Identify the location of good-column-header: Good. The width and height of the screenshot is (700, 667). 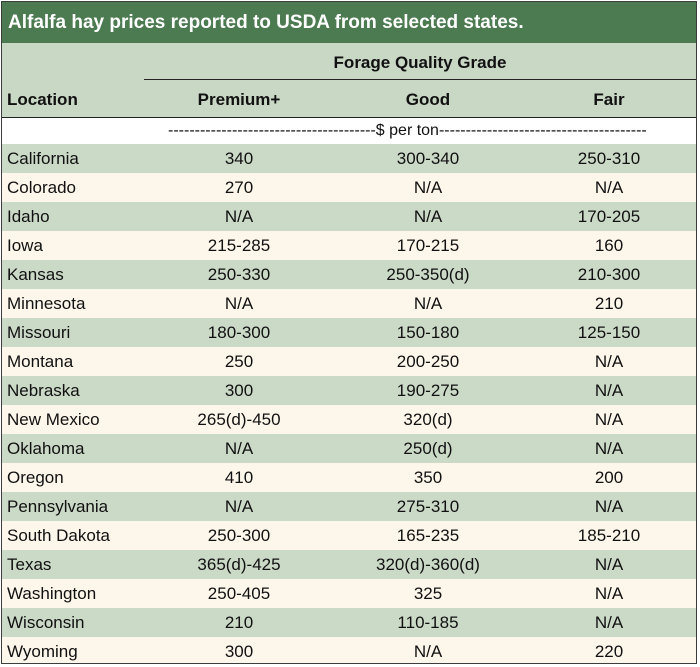
(428, 99).